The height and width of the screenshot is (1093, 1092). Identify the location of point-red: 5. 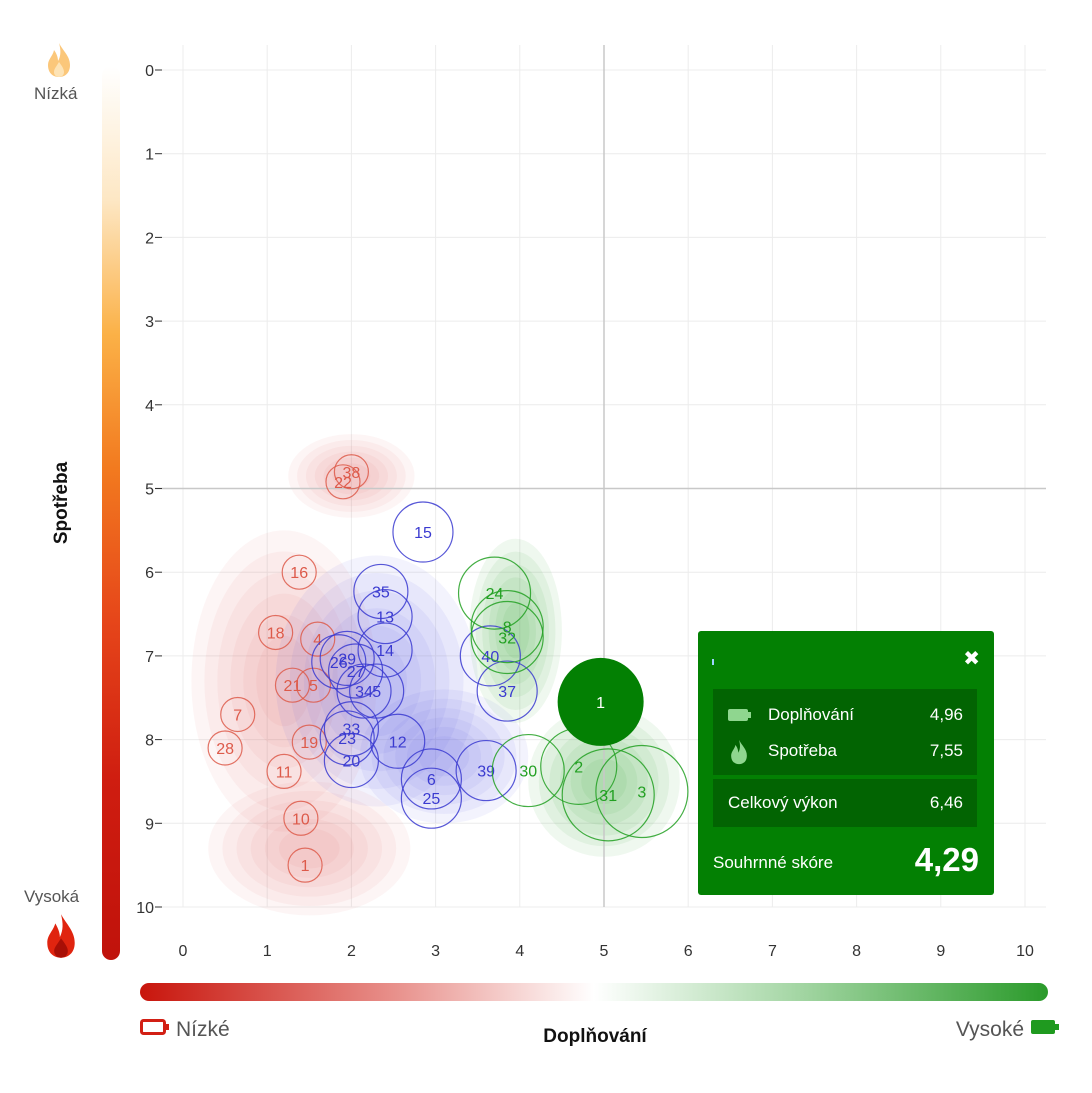
(313, 685).